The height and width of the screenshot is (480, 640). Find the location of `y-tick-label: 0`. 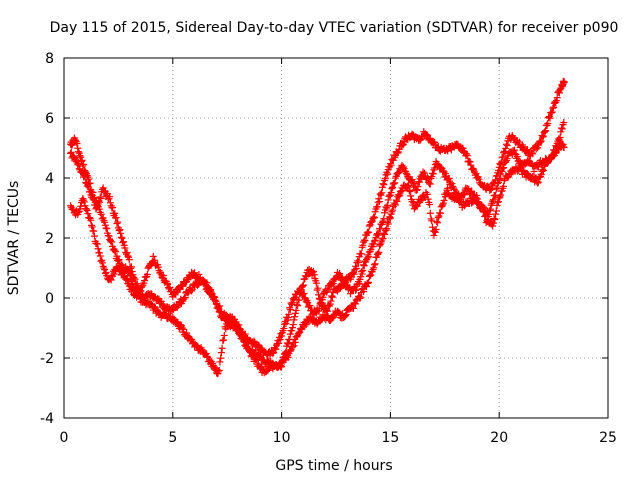

y-tick-label: 0 is located at coordinates (49, 299).